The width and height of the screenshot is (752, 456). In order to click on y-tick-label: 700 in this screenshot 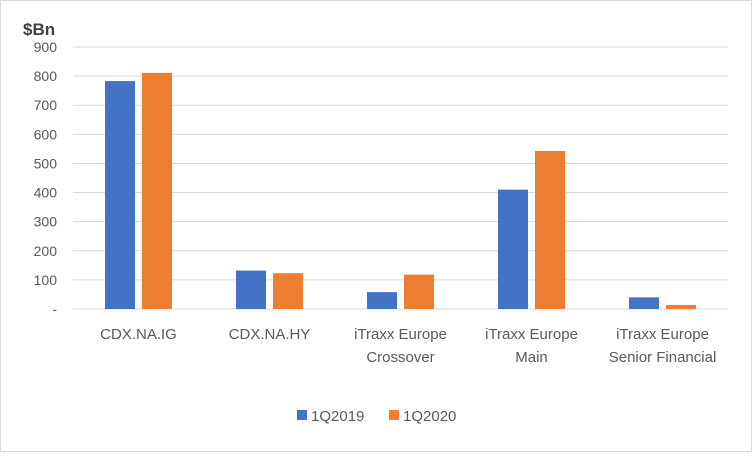, I will do `click(46, 105)`.